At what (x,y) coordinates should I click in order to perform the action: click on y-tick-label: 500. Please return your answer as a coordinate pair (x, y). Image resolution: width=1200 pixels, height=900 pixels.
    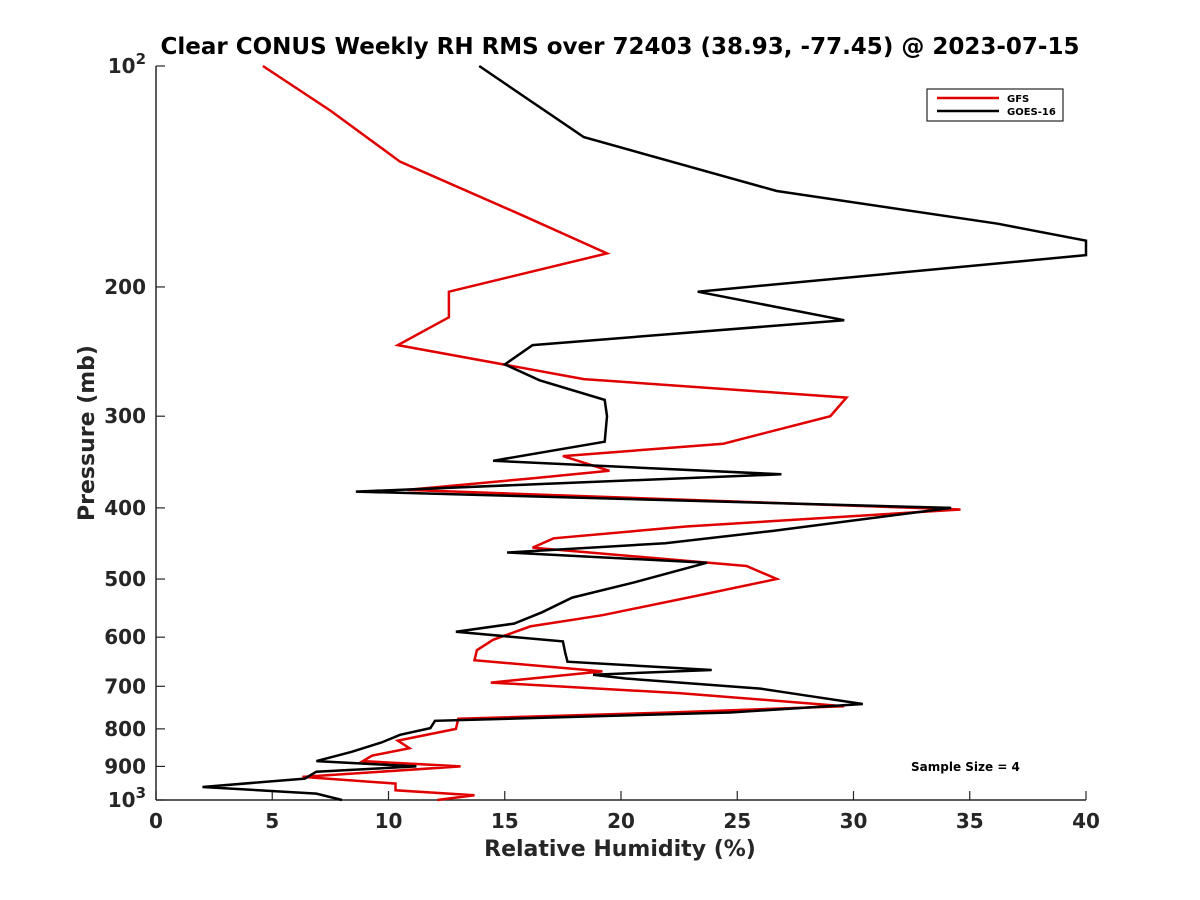
    Looking at the image, I should click on (125, 579).